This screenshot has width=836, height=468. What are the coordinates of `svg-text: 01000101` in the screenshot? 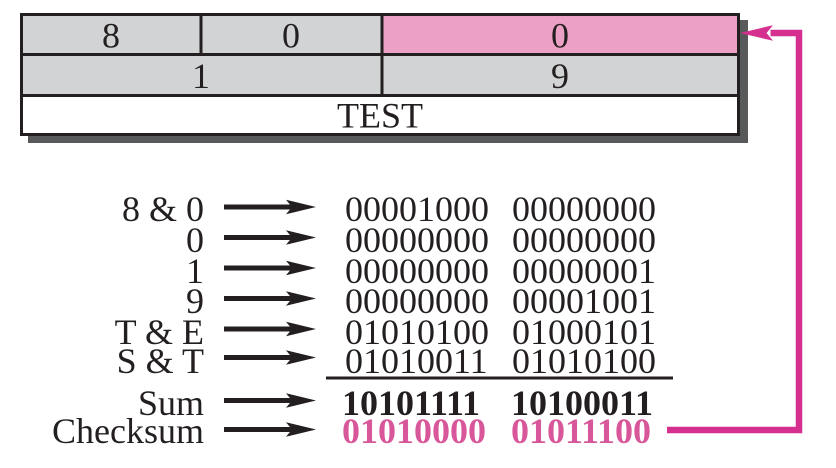 It's located at (584, 332).